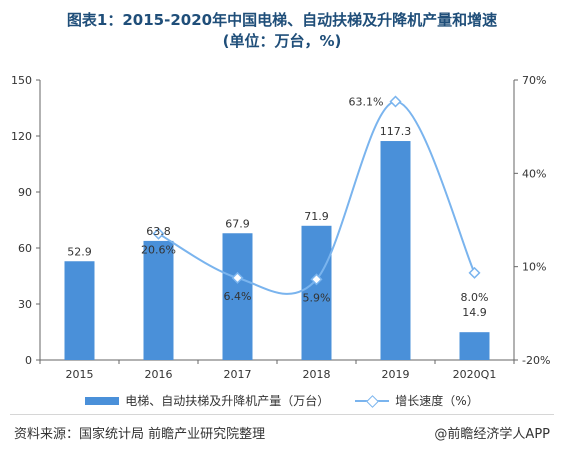  What do you see at coordinates (159, 374) in the screenshot?
I see `x-tick-label: 2016` at bounding box center [159, 374].